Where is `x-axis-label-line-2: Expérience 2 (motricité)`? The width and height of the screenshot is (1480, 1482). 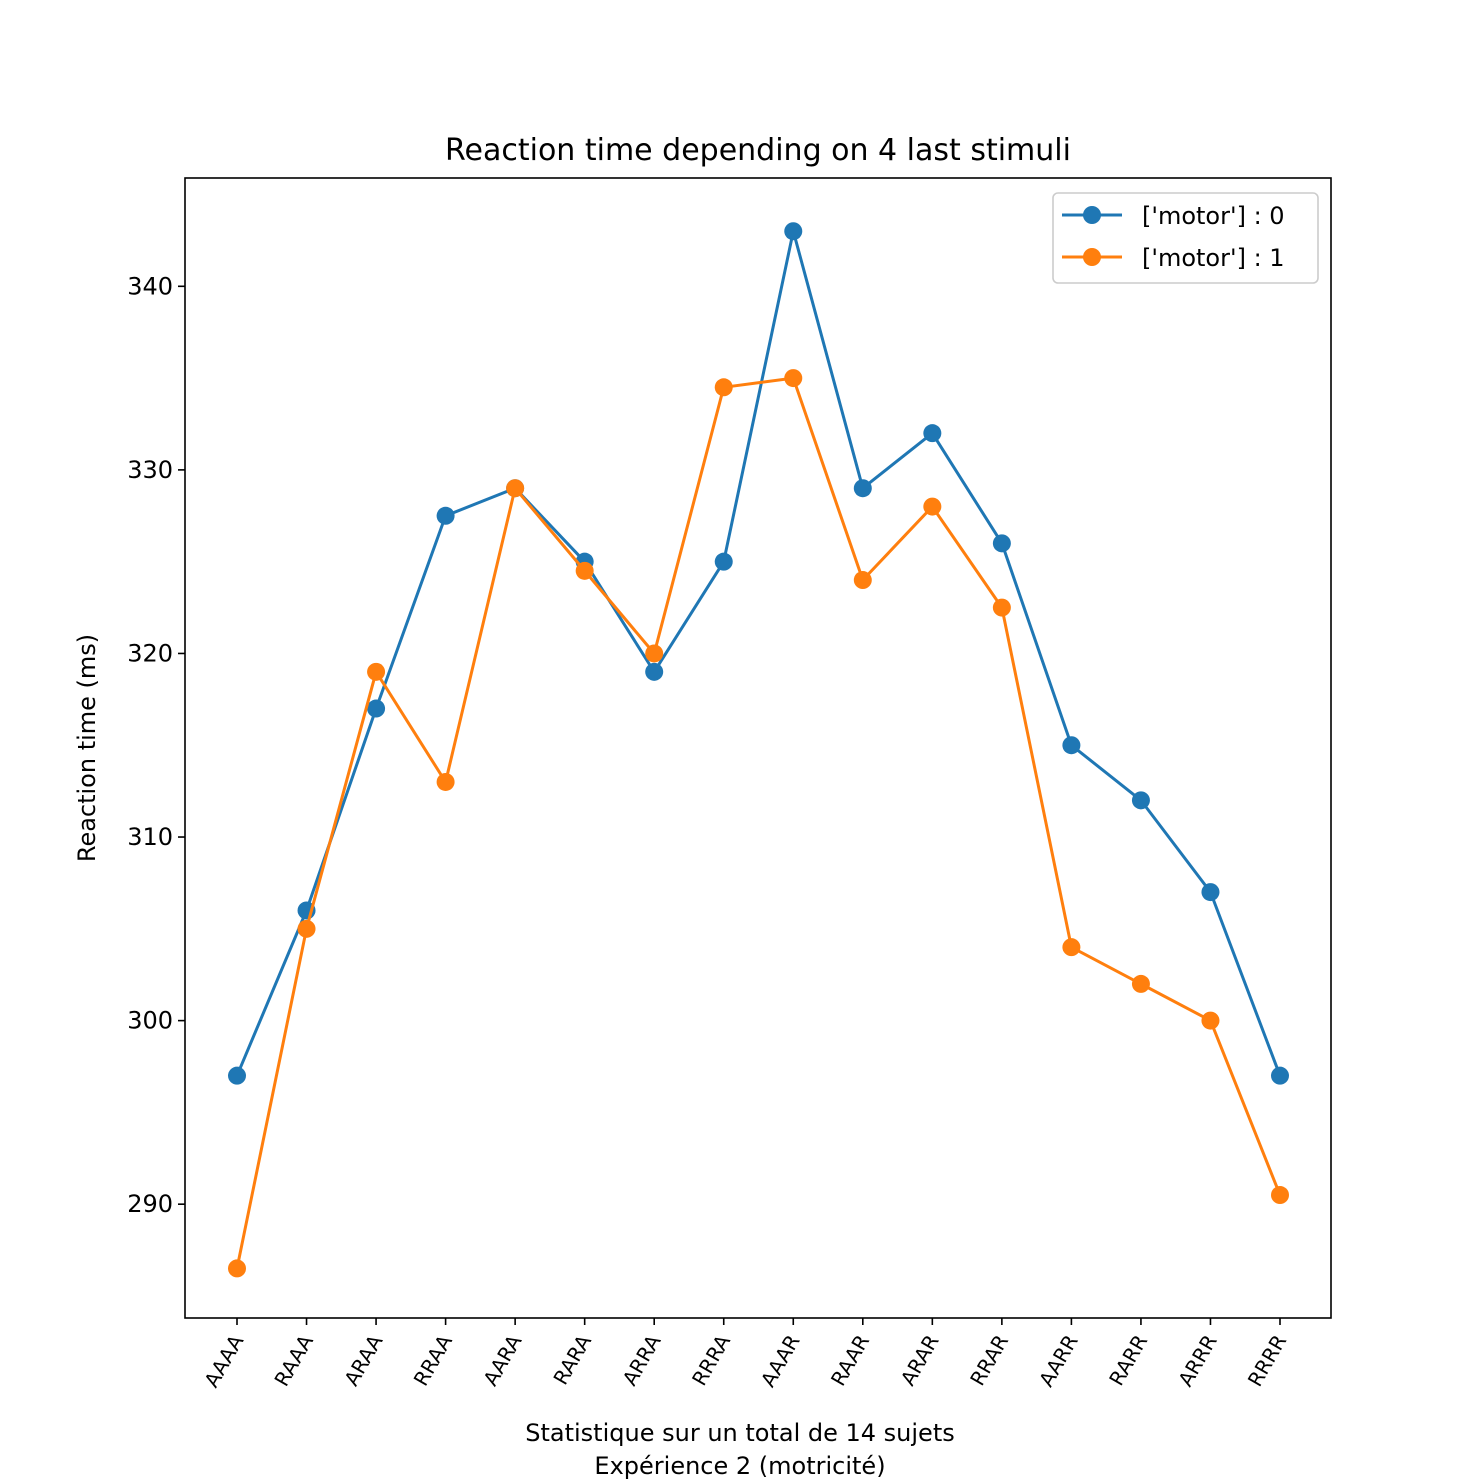 x-axis-label-line-2: Expérience 2 (motricité) is located at coordinates (739, 1466).